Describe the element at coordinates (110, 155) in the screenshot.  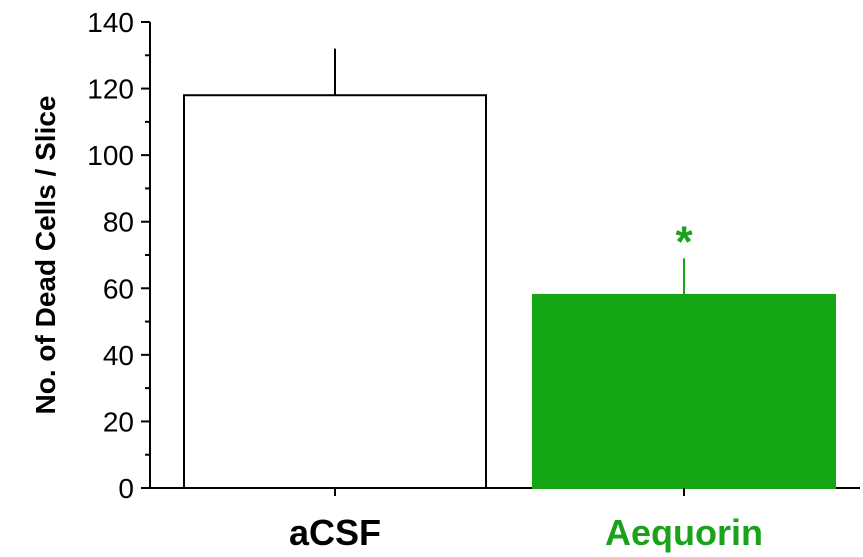
I see `y-tick-label: 100` at that location.